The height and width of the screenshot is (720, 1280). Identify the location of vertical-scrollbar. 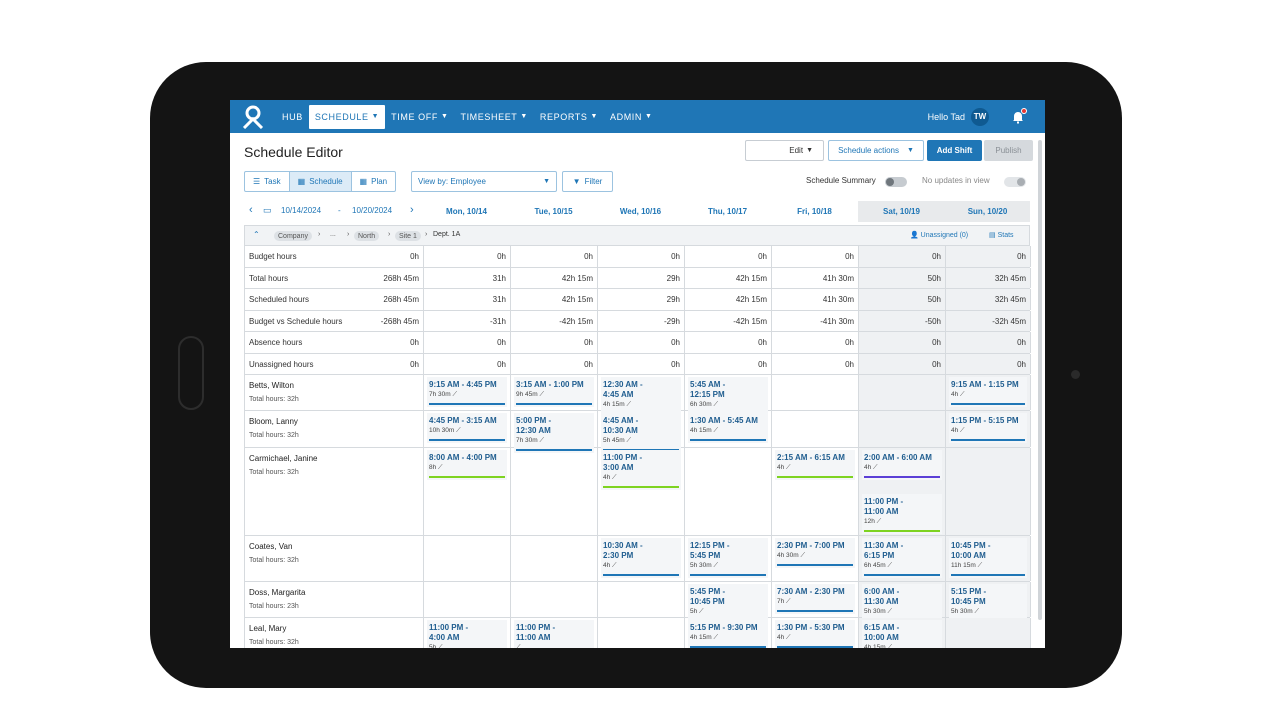
(1040, 380).